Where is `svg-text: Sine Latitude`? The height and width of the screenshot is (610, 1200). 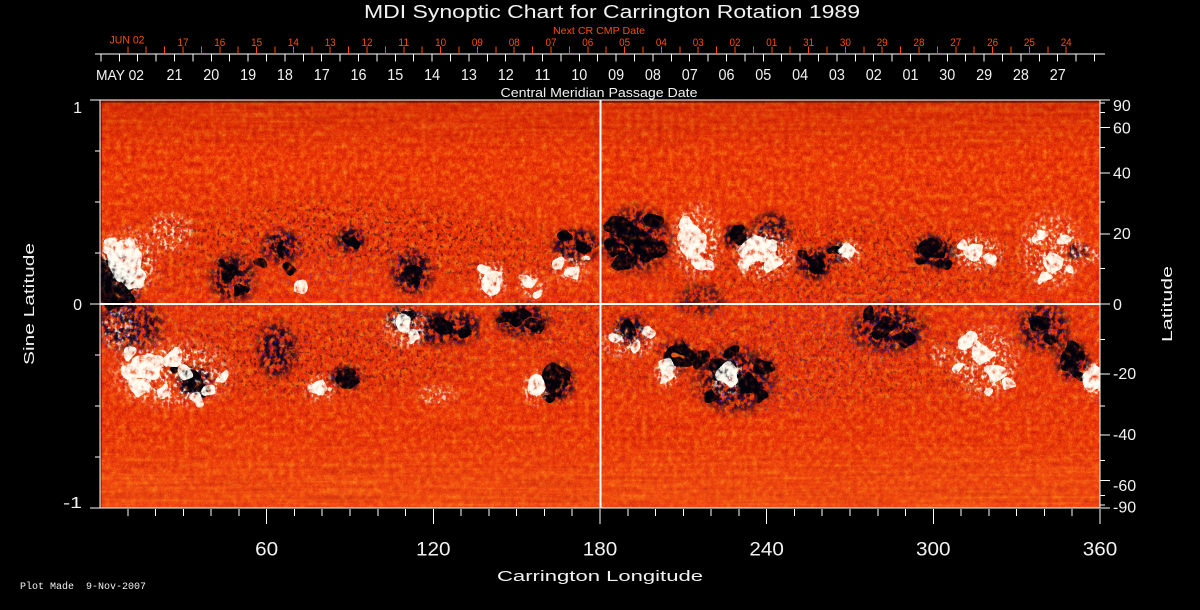
svg-text: Sine Latitude is located at coordinates (30, 304).